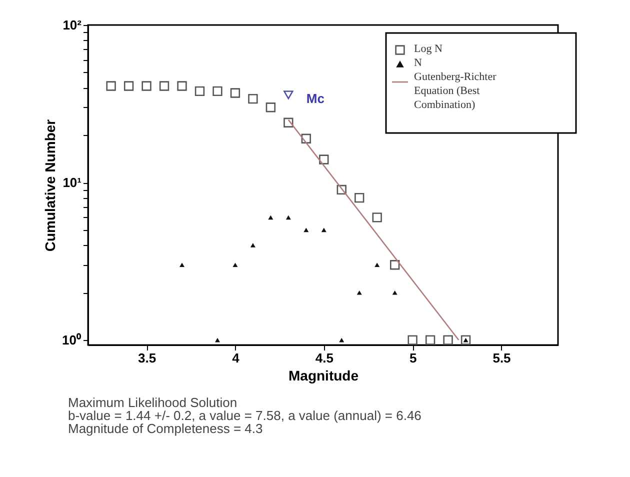  What do you see at coordinates (418, 63) in the screenshot?
I see `legend-label: N` at bounding box center [418, 63].